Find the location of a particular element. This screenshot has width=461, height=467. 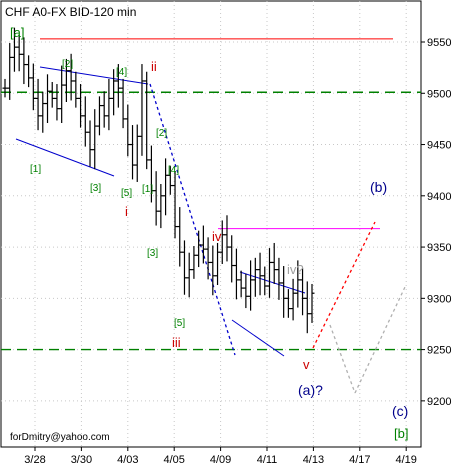

label-b-paren: (b) is located at coordinates (378, 187).